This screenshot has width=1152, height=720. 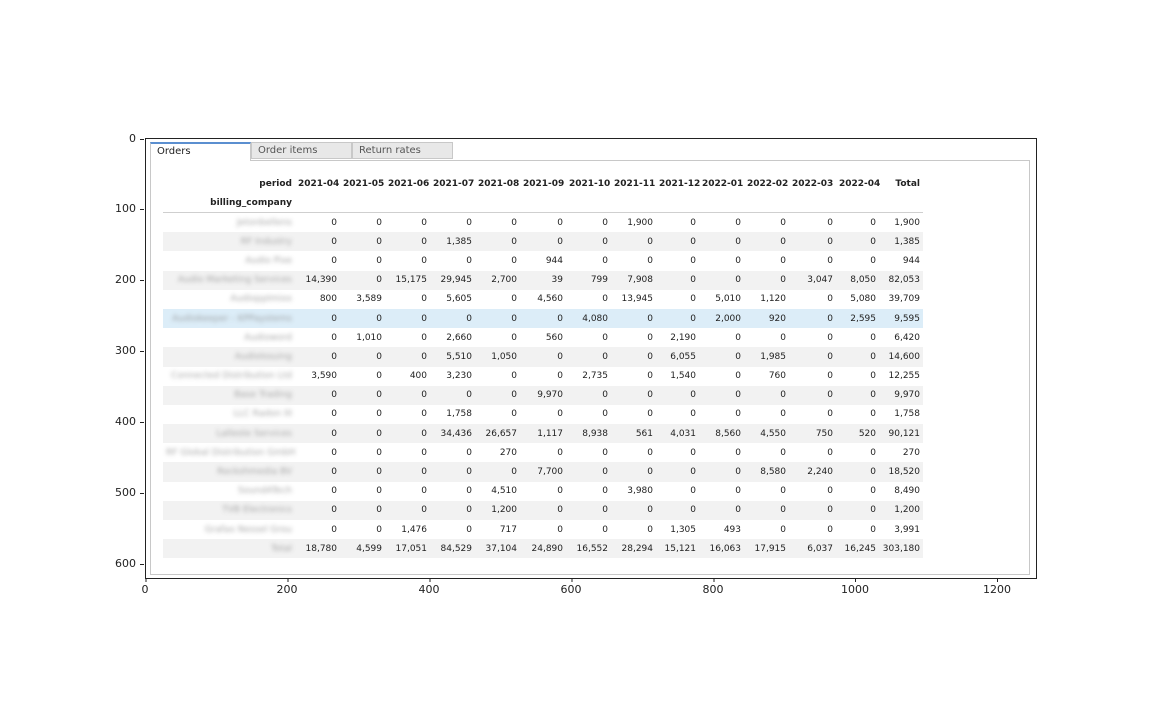 I want to click on table-row: SoundATech 0 0 0 0 4,510 0 0 3,980 0 0 0 0 0 8,490, so click(x=543, y=491).